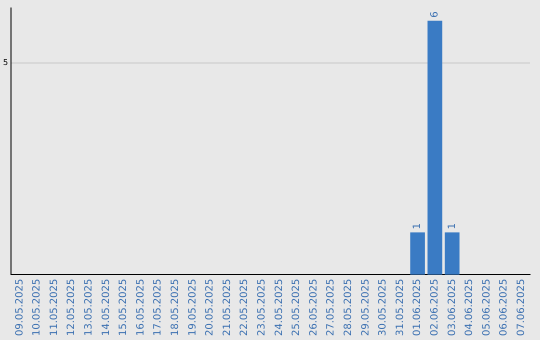 This screenshot has width=540, height=340. What do you see at coordinates (383, 307) in the screenshot?
I see `x-tick-label: 30.05.2025` at bounding box center [383, 307].